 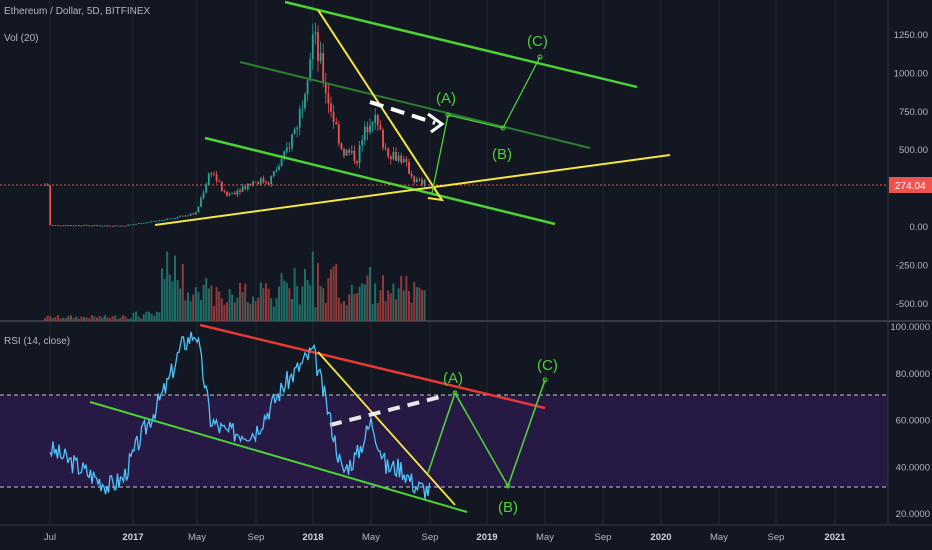 I want to click on time-tick-label: Sep, so click(x=430, y=537).